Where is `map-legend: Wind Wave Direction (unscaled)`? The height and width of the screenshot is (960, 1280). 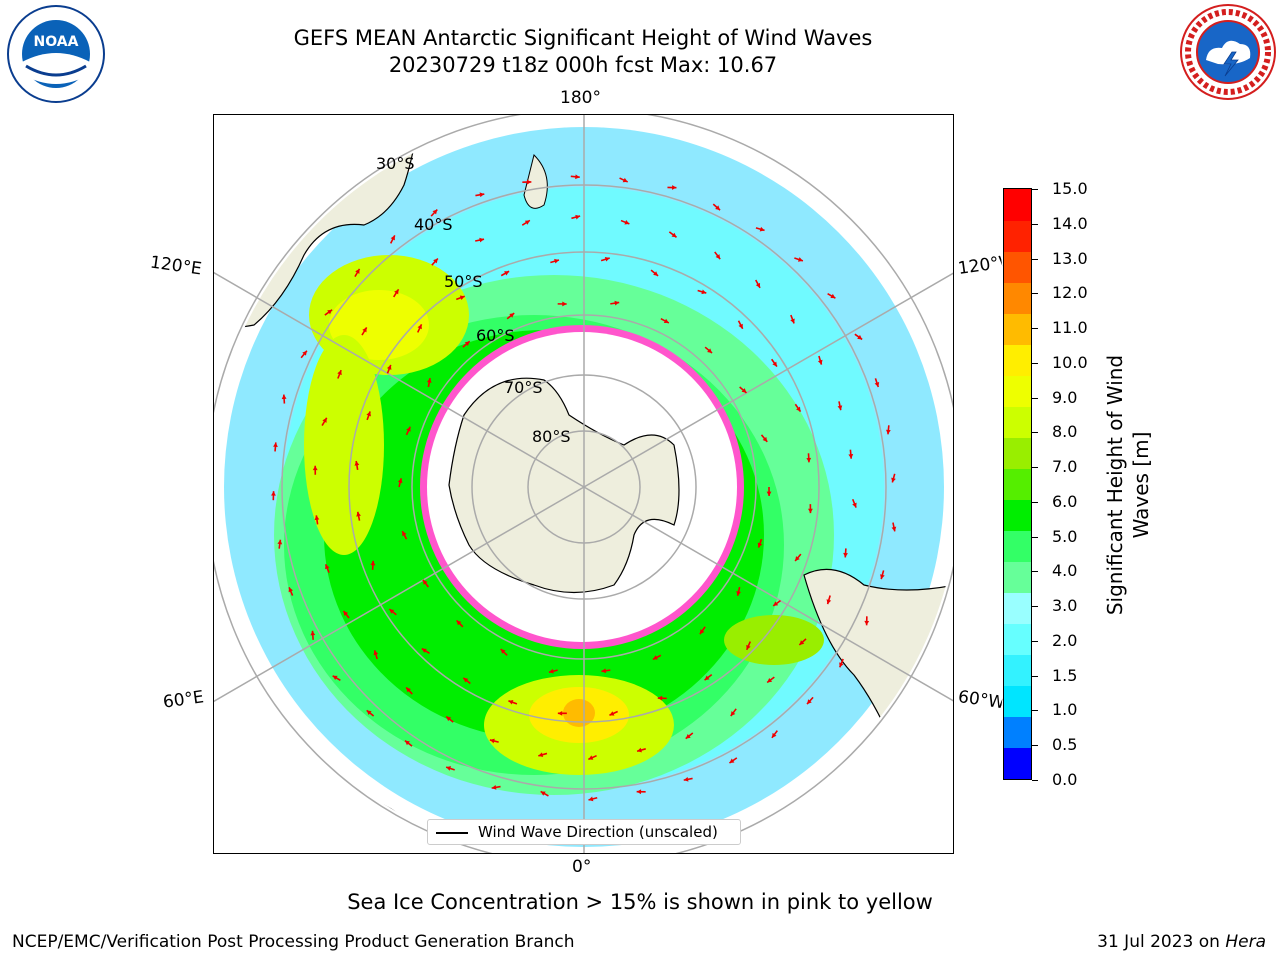
map-legend: Wind Wave Direction (unscaled) is located at coordinates (584, 832).